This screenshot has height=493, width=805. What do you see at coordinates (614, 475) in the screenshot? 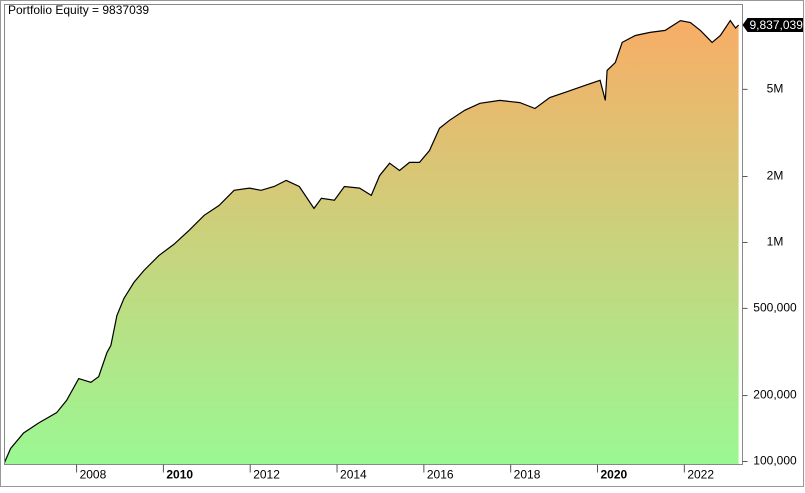
I see `x-tick-label: 2020` at bounding box center [614, 475].